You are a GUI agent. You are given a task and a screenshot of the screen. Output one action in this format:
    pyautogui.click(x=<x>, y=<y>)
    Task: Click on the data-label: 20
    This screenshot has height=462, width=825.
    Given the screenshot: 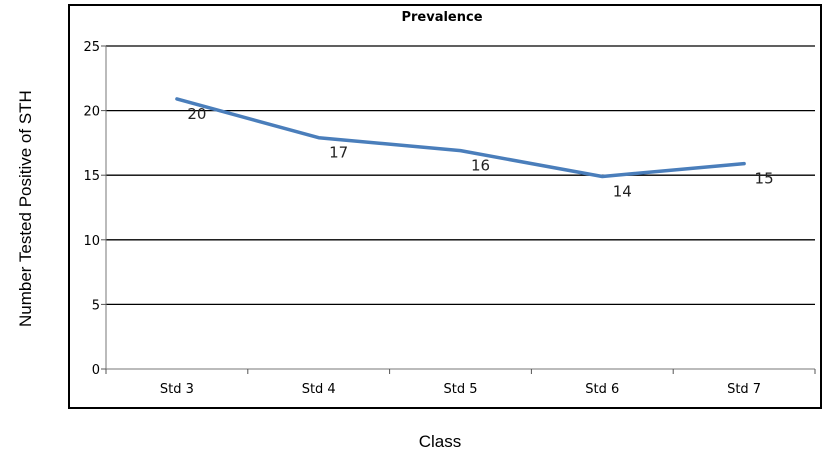 What is the action you would take?
    pyautogui.click(x=196, y=114)
    